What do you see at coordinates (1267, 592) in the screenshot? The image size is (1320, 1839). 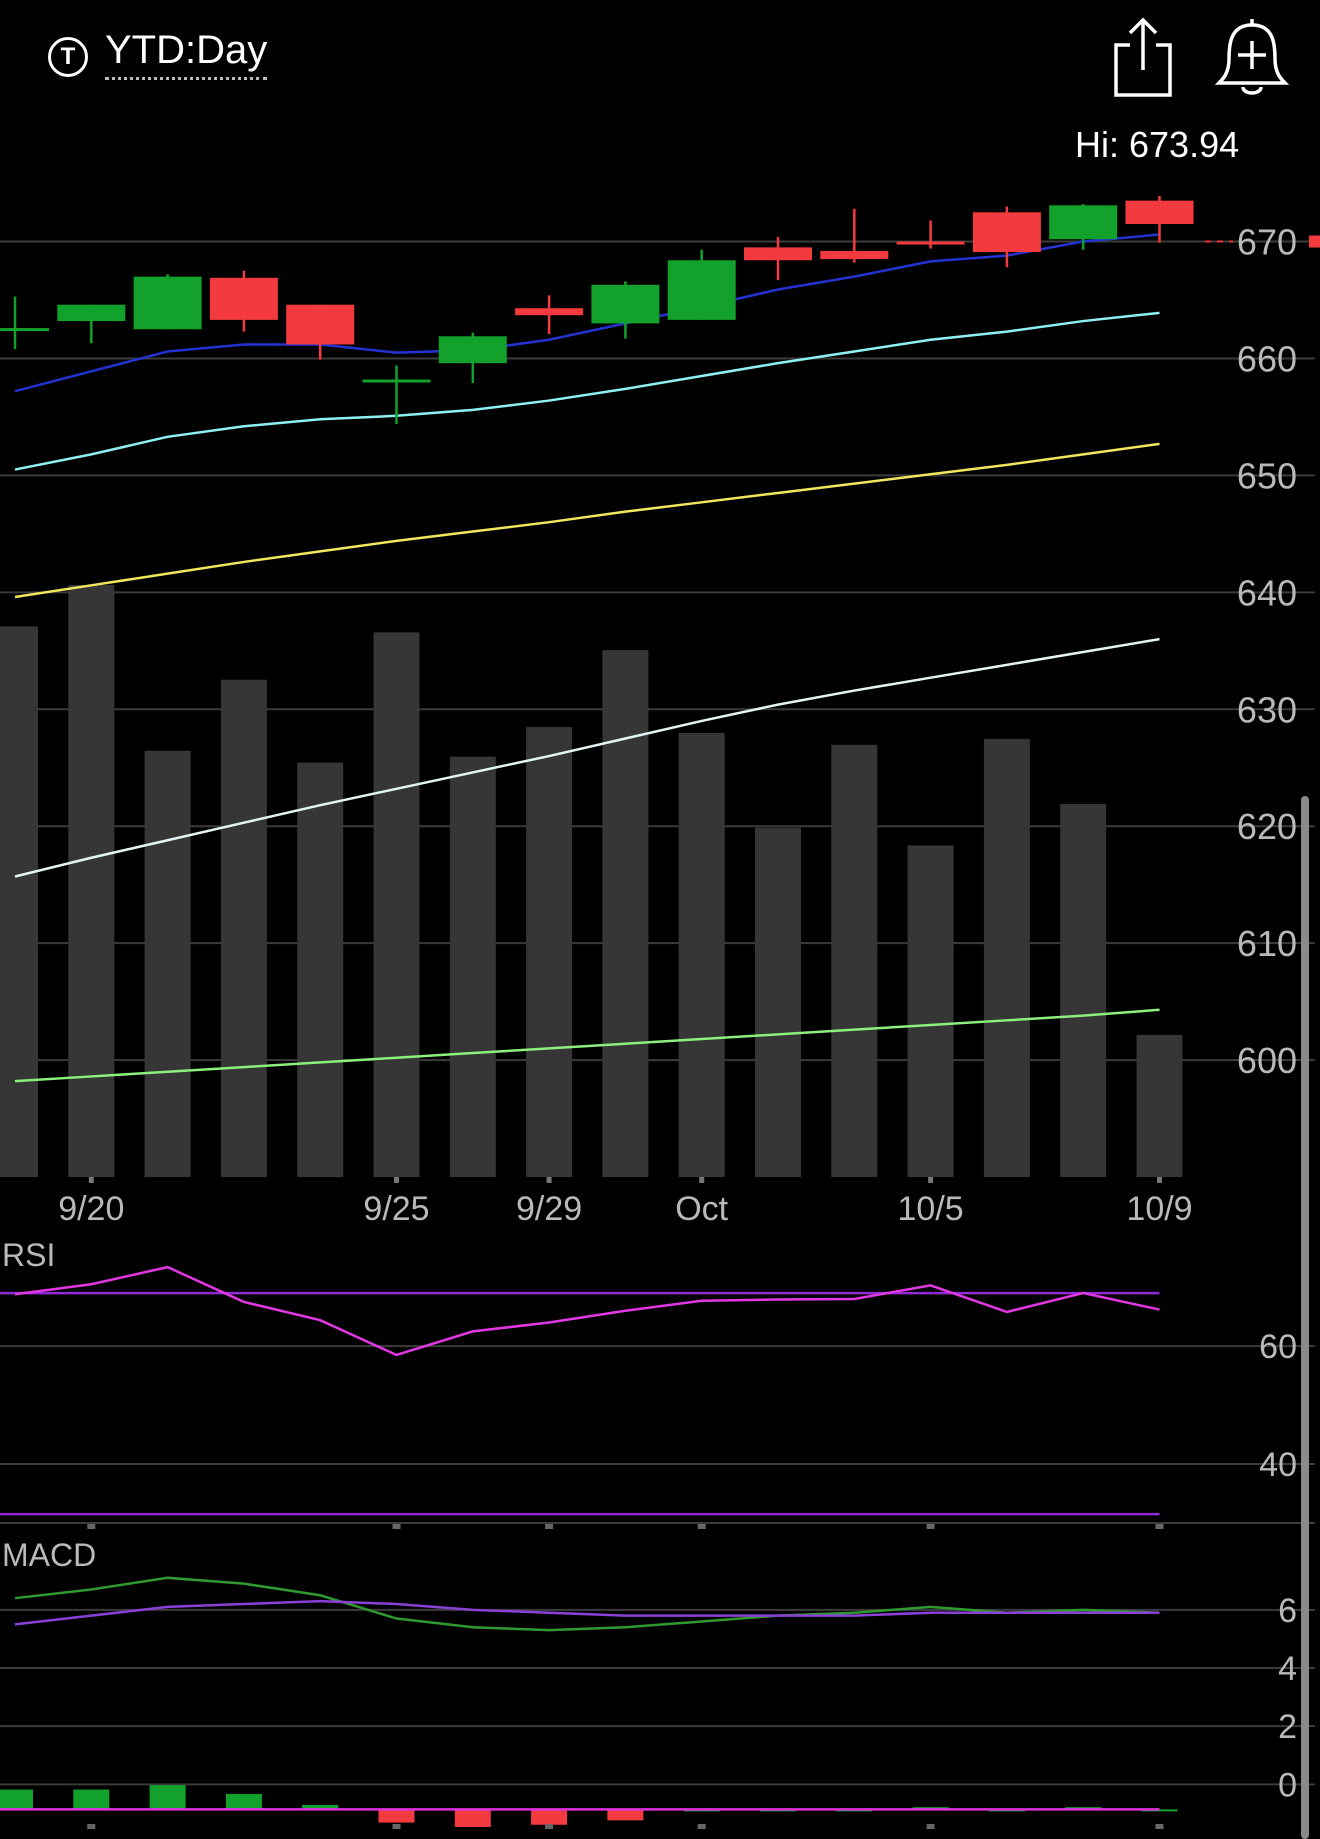 I see `price-tick-label: 640` at bounding box center [1267, 592].